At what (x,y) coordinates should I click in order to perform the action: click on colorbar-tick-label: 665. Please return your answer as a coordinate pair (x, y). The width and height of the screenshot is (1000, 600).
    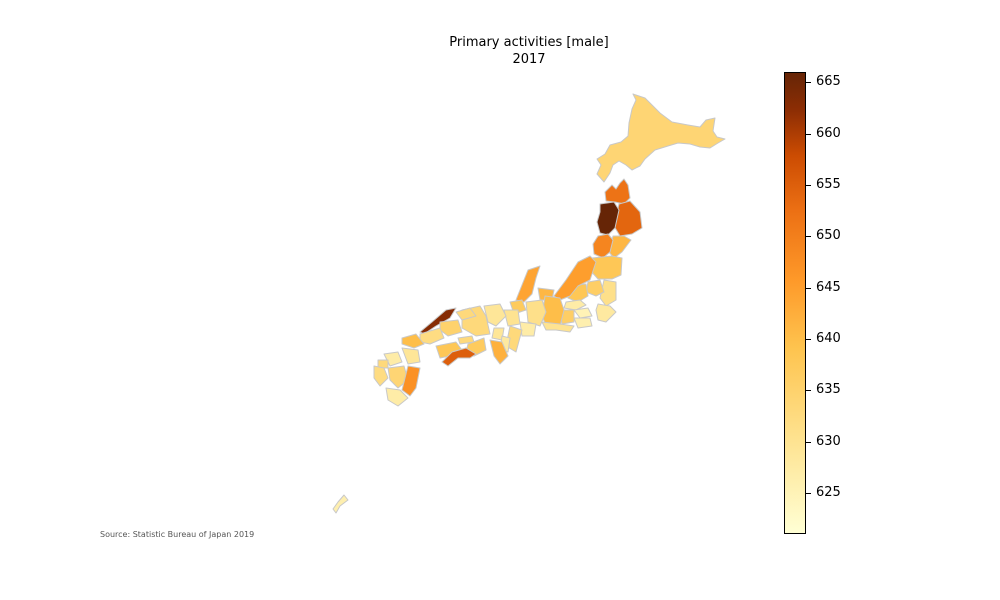
    Looking at the image, I should click on (828, 82).